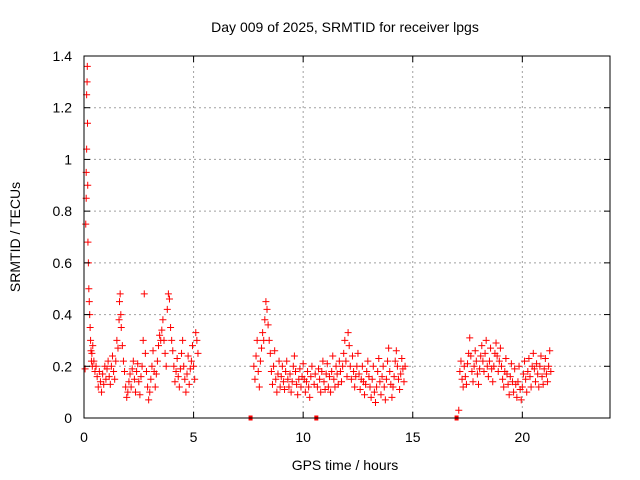 The height and width of the screenshot is (480, 640). I want to click on y-tick-label: 1, so click(68, 159).